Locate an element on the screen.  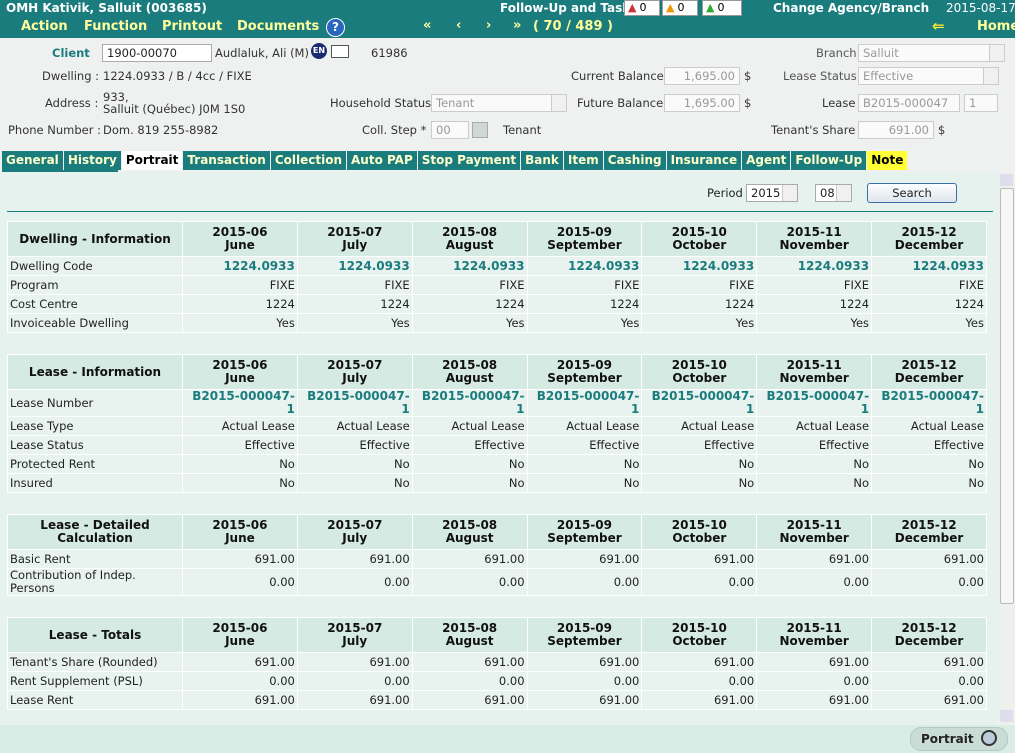
unit: $ is located at coordinates (942, 130).